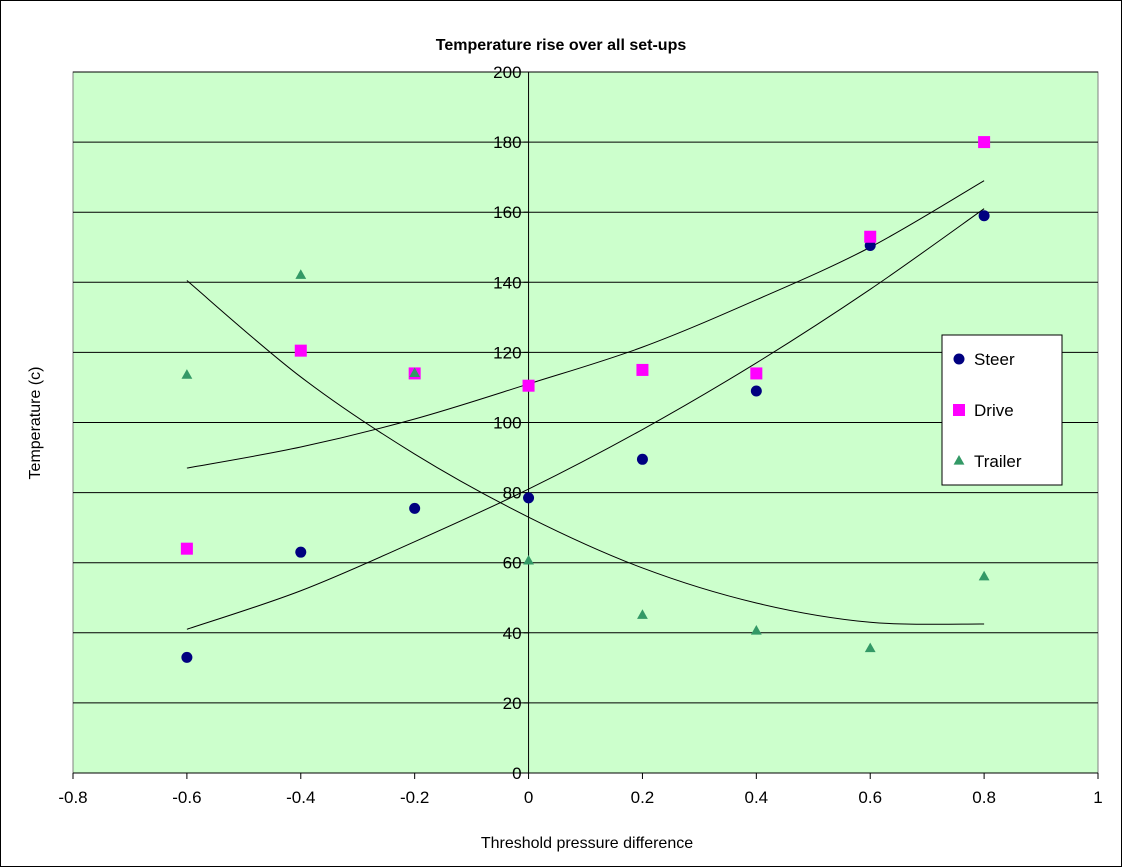 The width and height of the screenshot is (1123, 868). I want to click on legend: Steer Drive Trailer, so click(1002, 410).